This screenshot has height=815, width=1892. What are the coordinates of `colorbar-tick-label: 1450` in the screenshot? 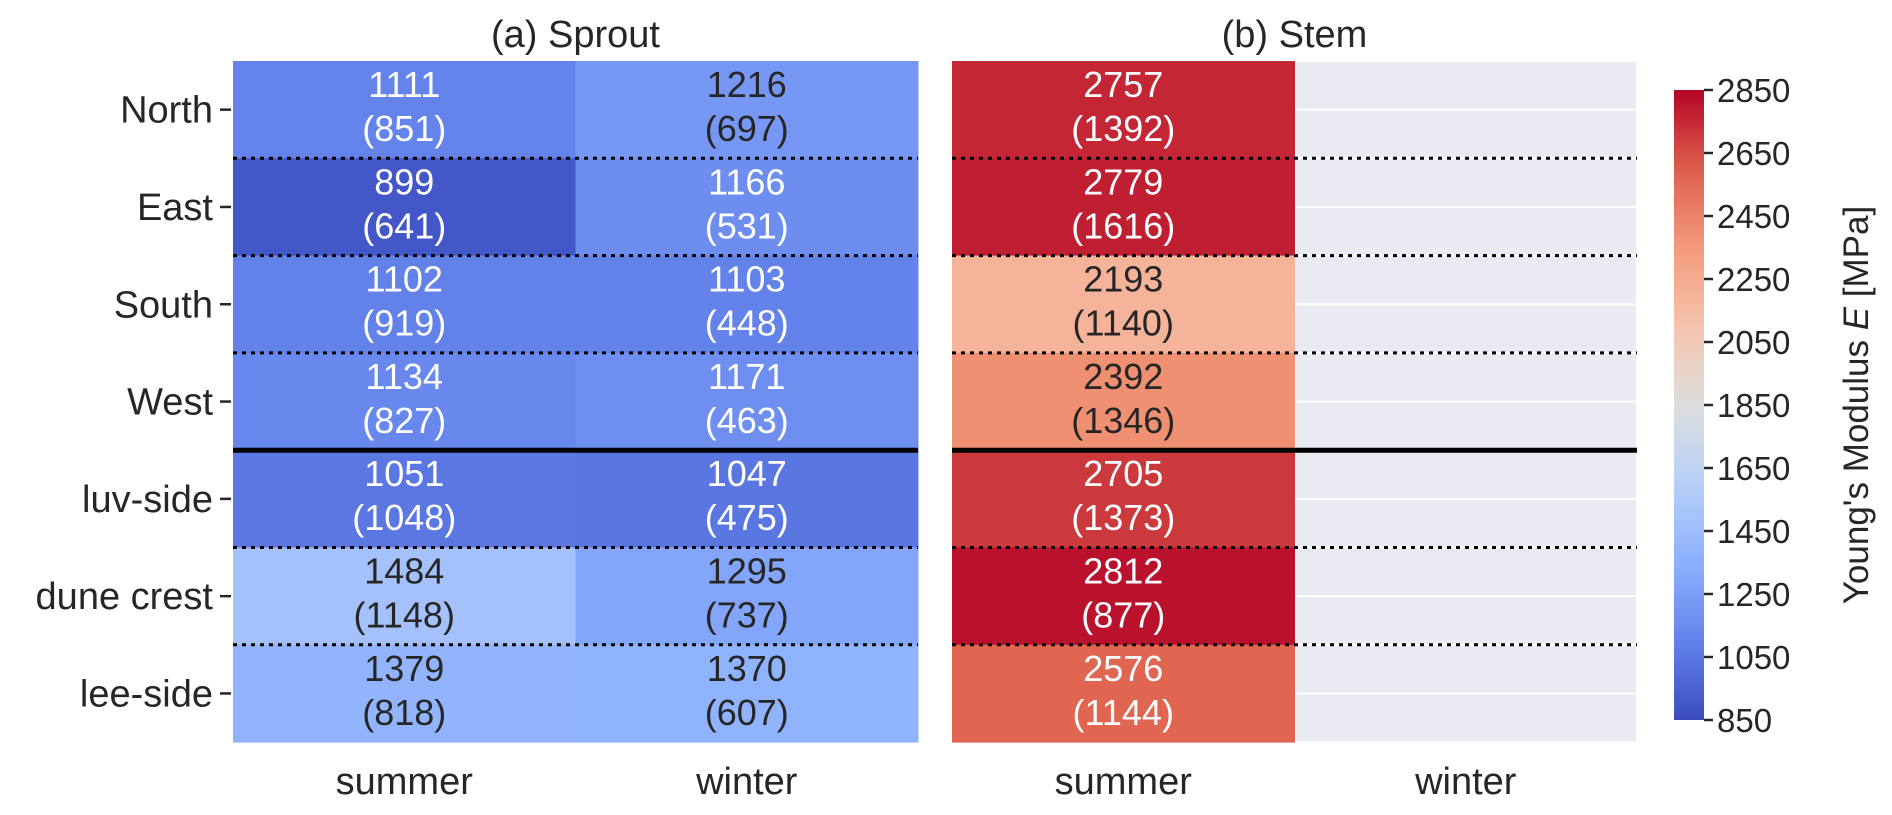 It's located at (1753, 531).